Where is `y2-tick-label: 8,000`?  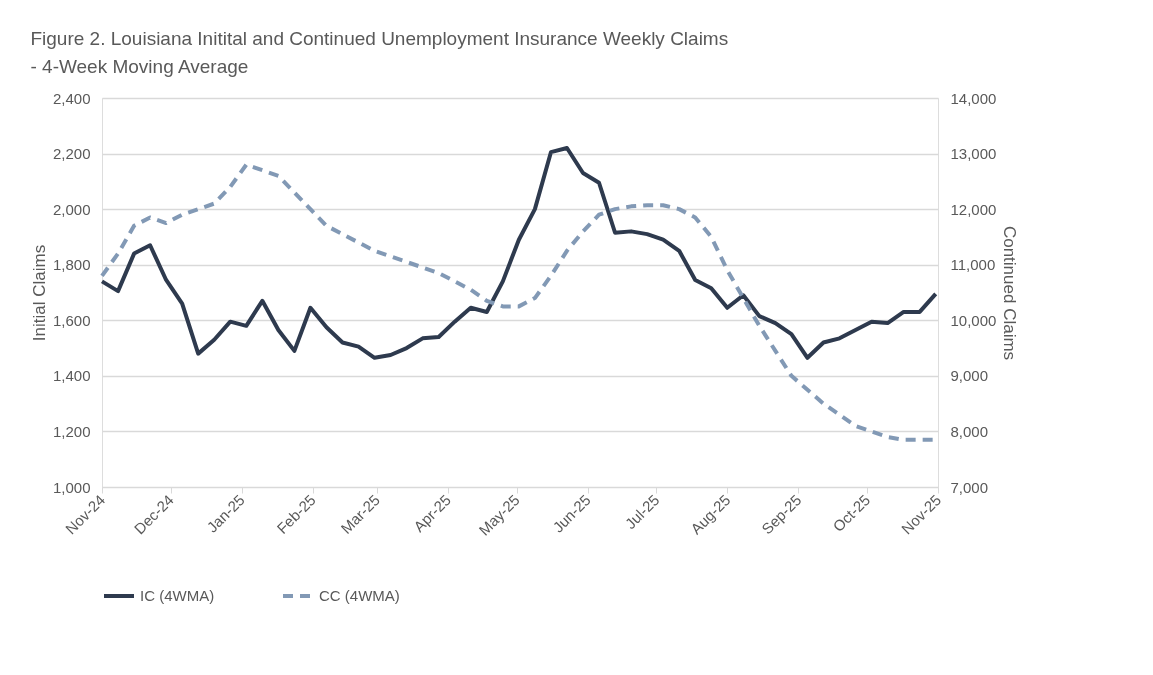
y2-tick-label: 8,000 is located at coordinates (969, 431).